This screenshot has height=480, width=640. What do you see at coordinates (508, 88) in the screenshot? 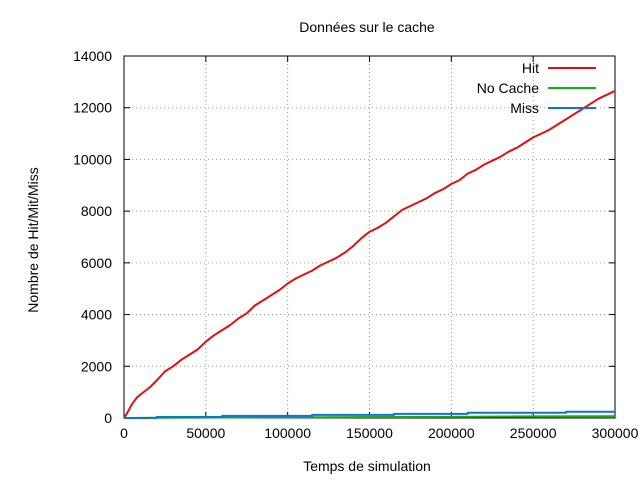
I see `legend-label-no-cache: No Cache` at bounding box center [508, 88].